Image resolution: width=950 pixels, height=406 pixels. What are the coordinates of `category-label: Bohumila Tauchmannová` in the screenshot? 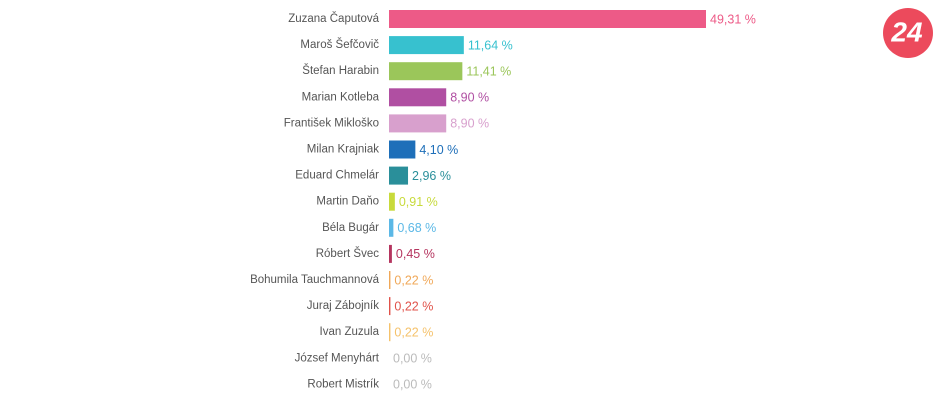 It's located at (315, 280).